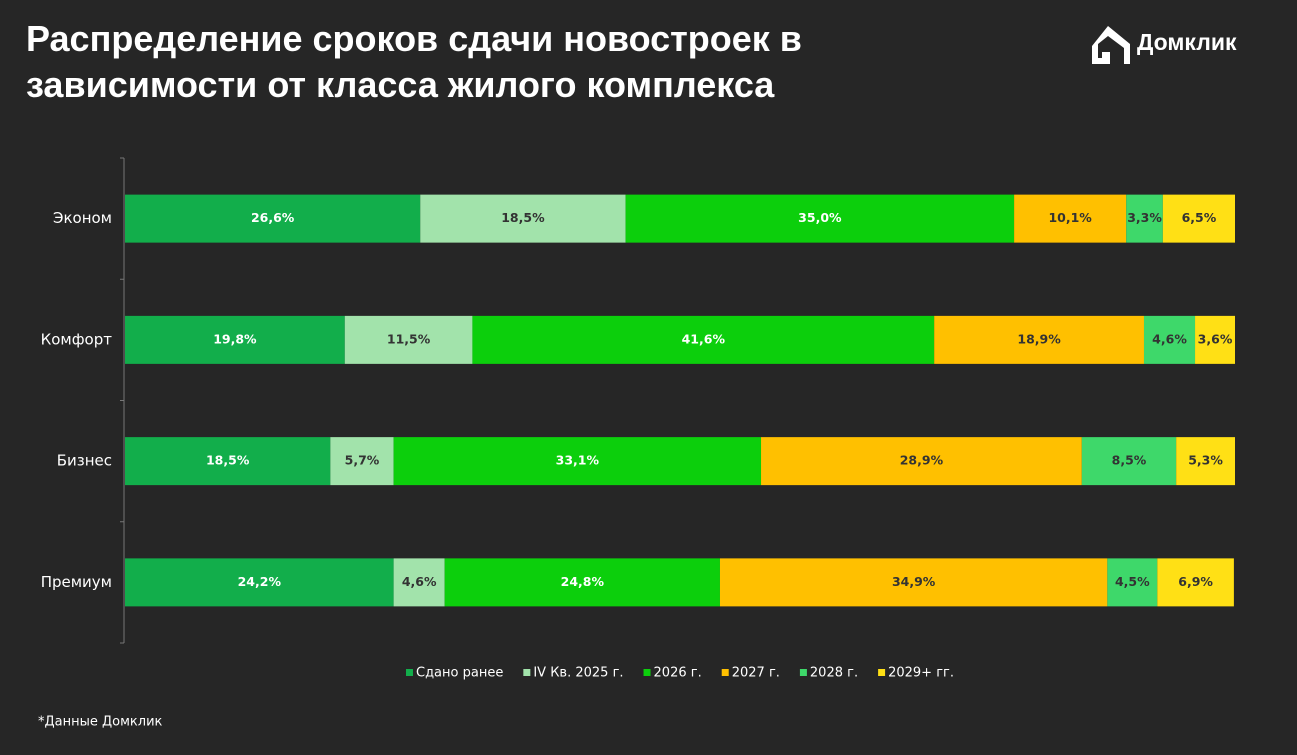 Image resolution: width=1297 pixels, height=755 pixels. I want to click on brand-icon, so click(1111, 45).